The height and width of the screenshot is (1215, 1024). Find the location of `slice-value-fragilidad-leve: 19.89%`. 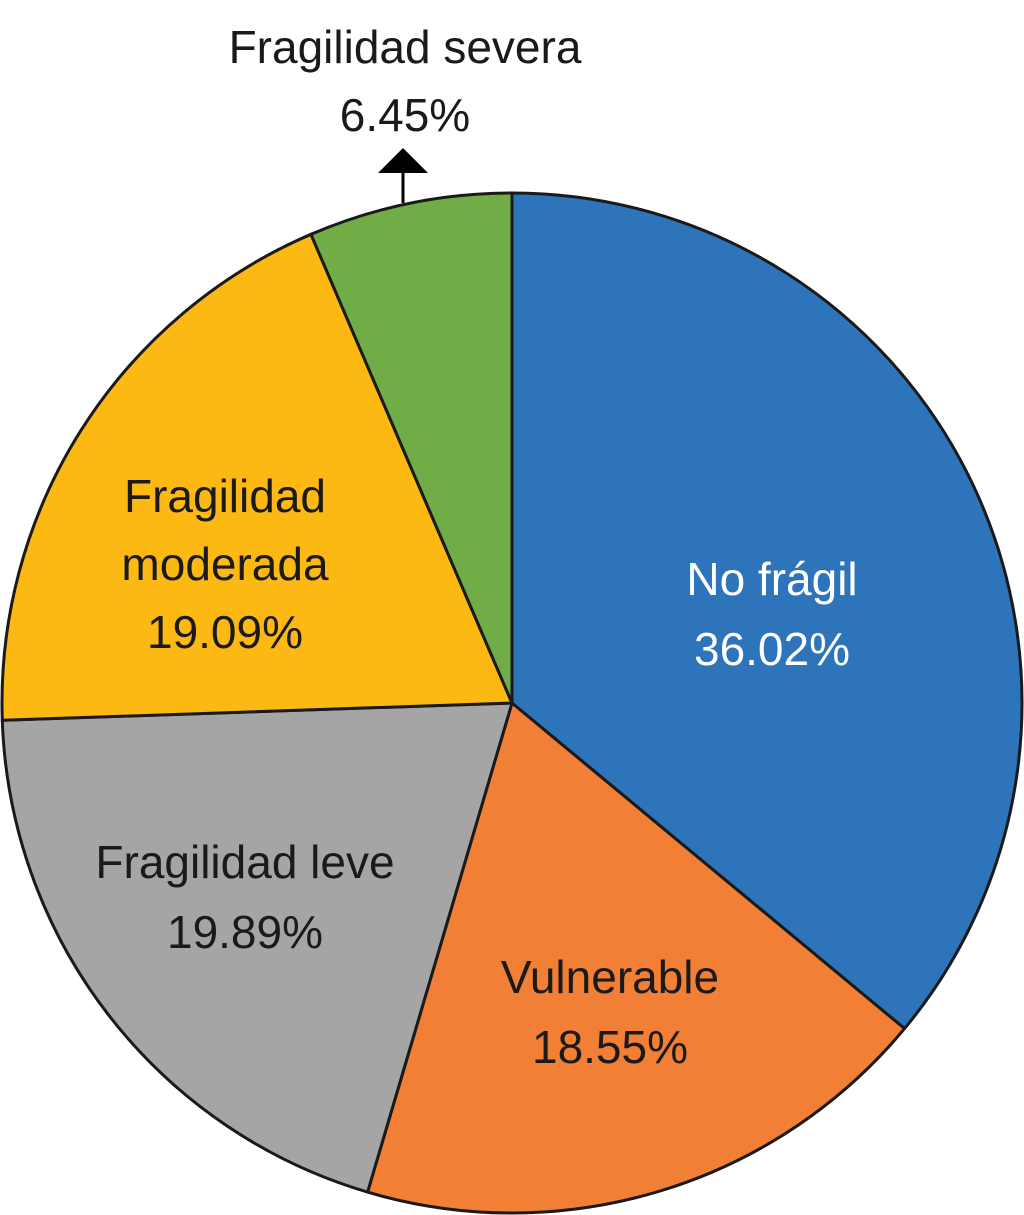

slice-value-fragilidad-leve: 19.89% is located at coordinates (245, 932).